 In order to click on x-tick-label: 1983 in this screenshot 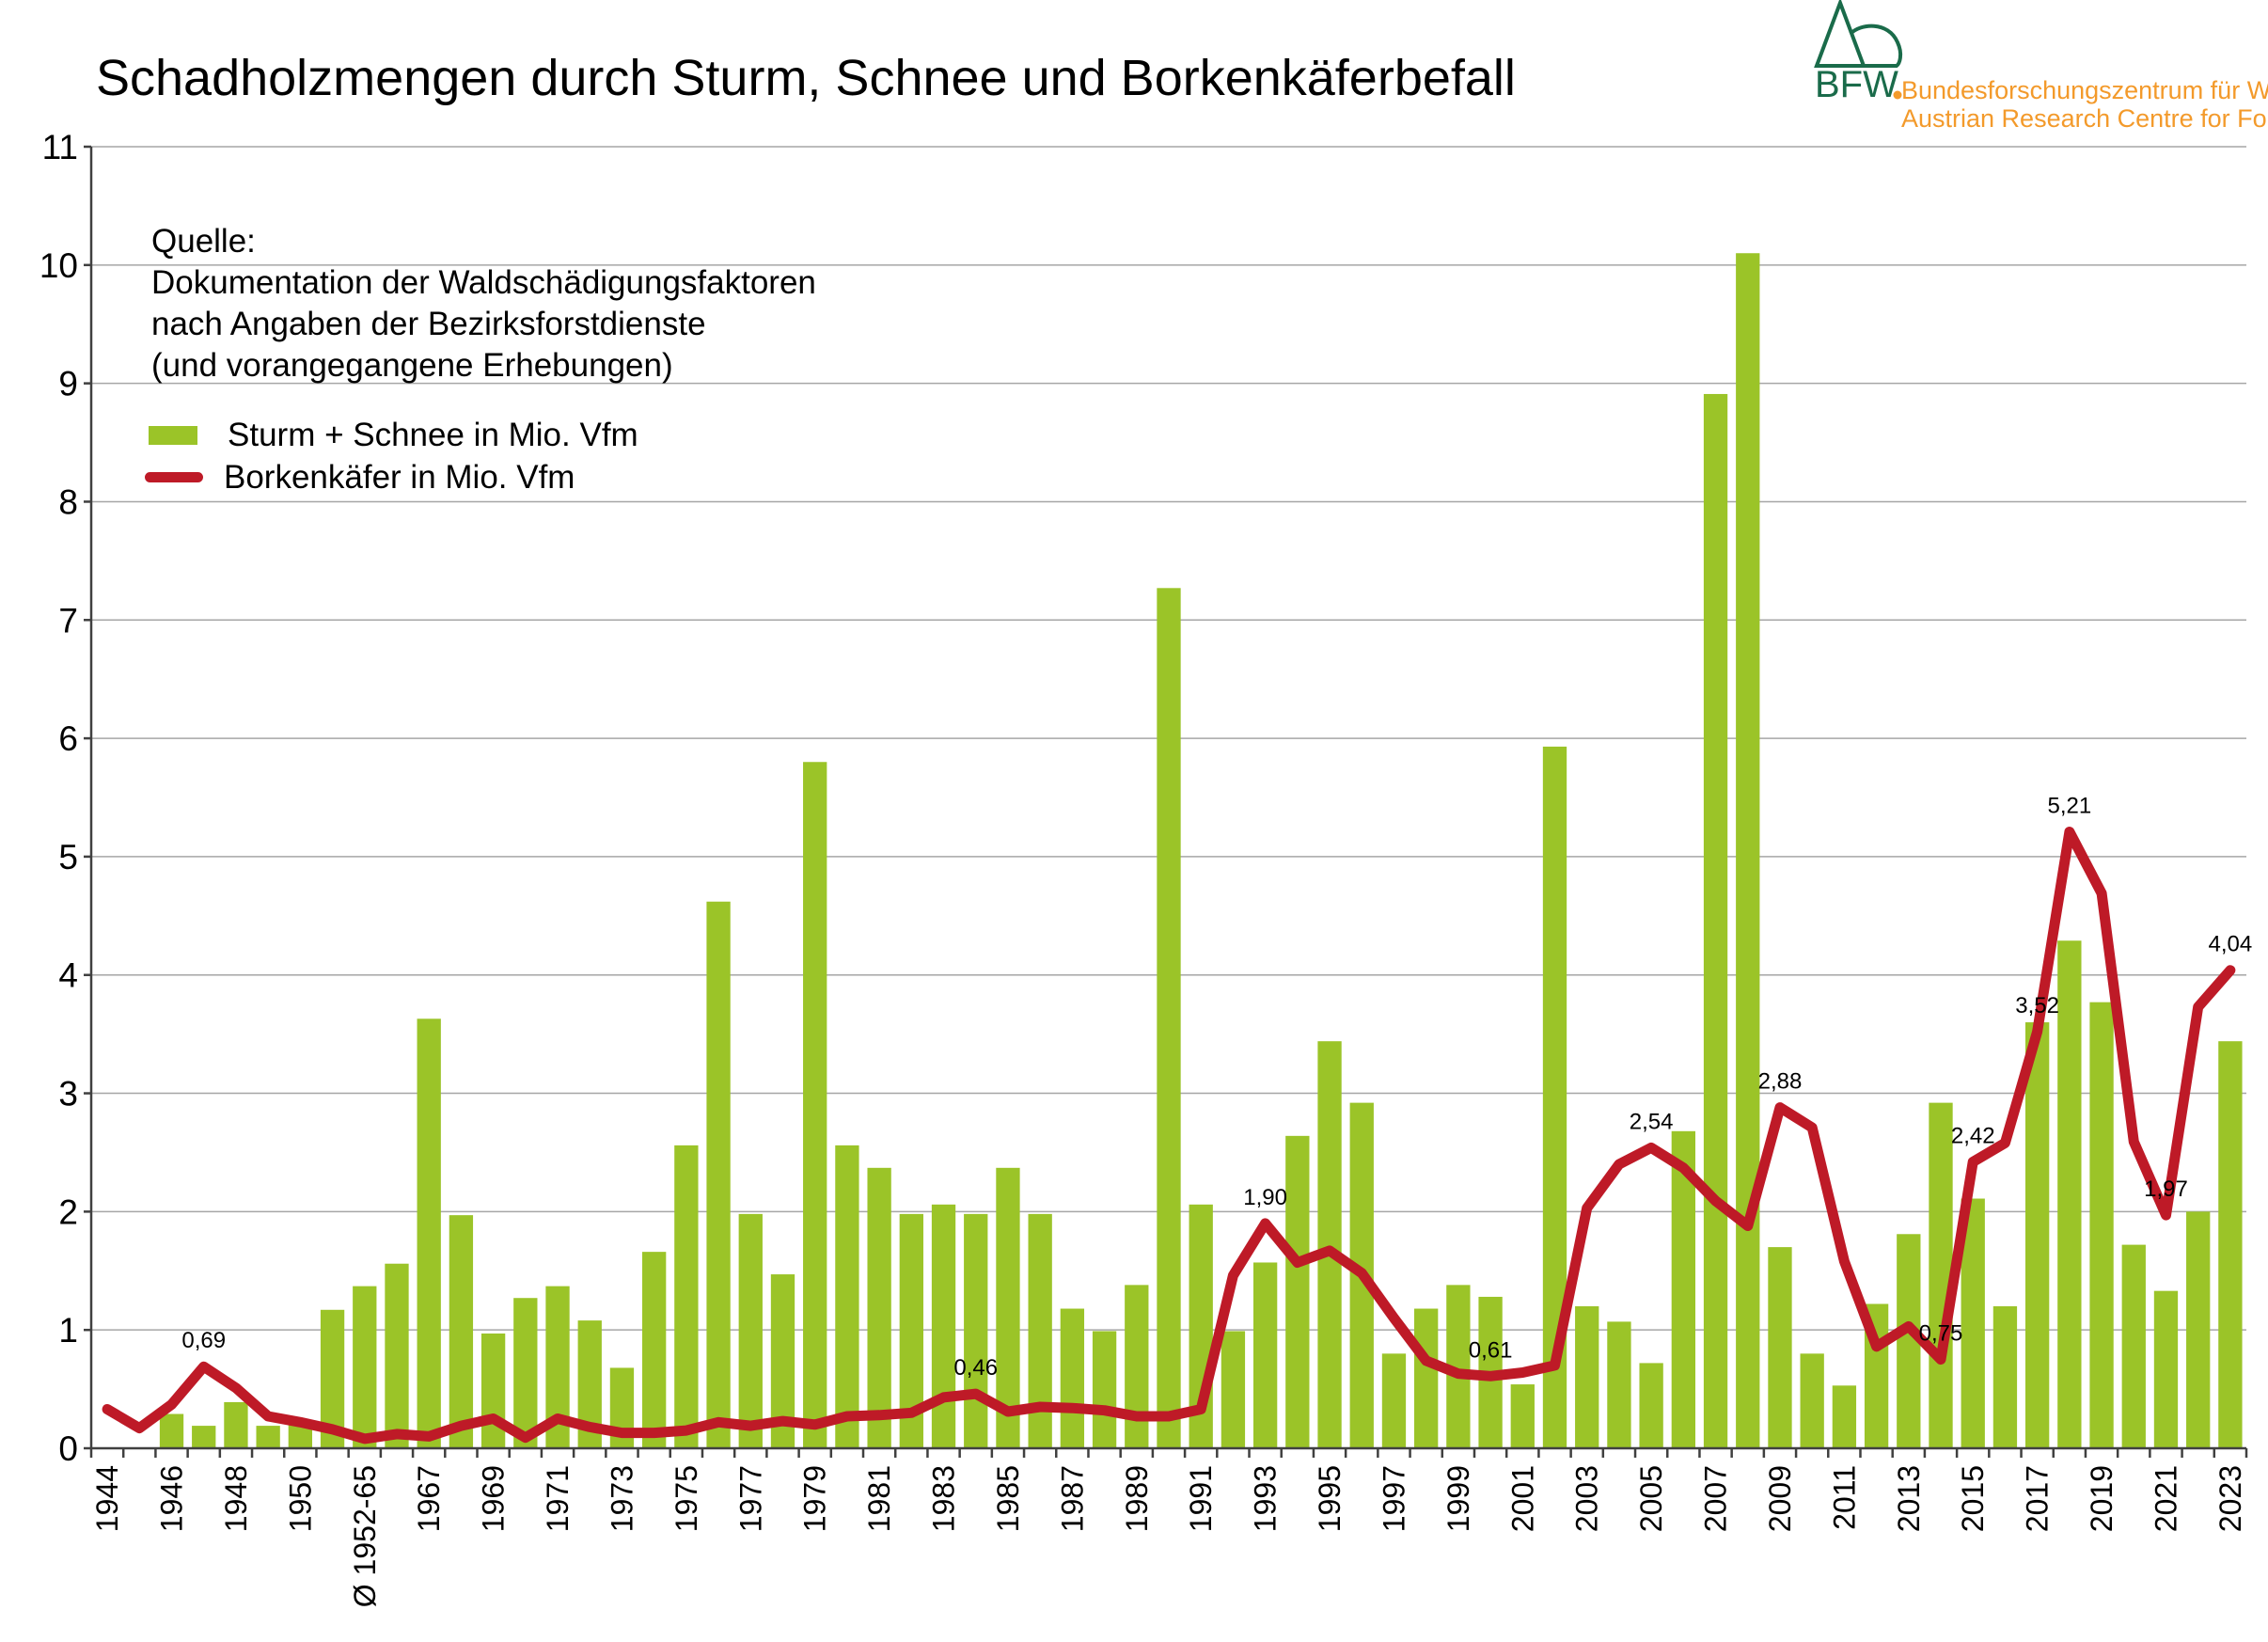, I will do `click(944, 1498)`.